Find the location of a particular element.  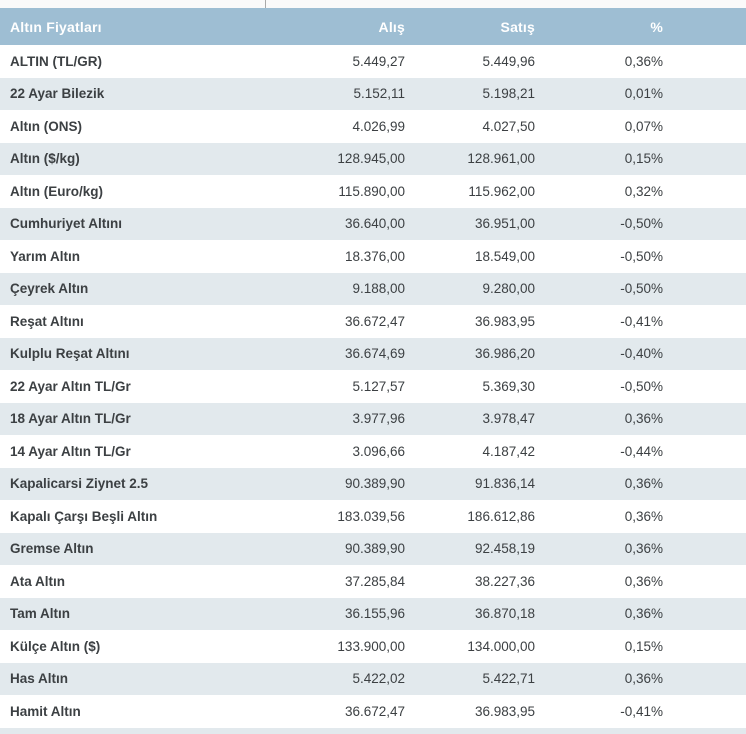

sell-value: 5.198,21 is located at coordinates (508, 94).